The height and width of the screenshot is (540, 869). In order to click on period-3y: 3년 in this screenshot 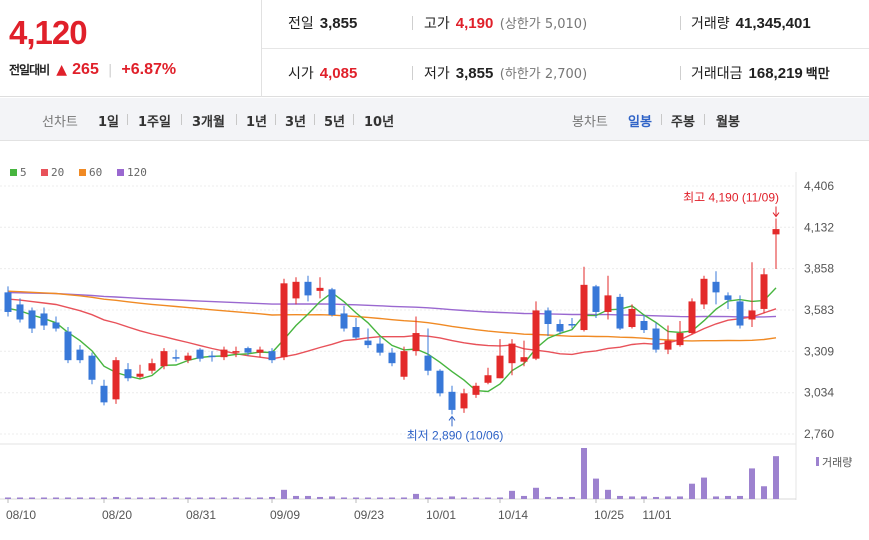, I will do `click(296, 122)`.